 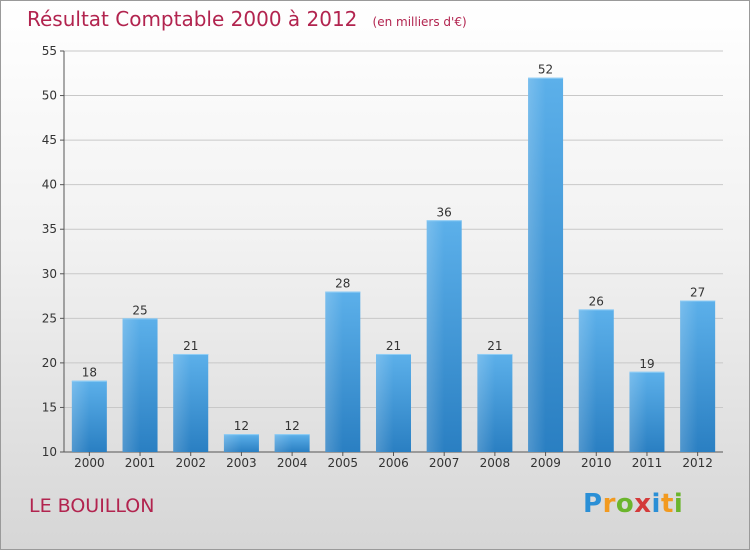 I want to click on x-tick-label: 2011, so click(x=647, y=463).